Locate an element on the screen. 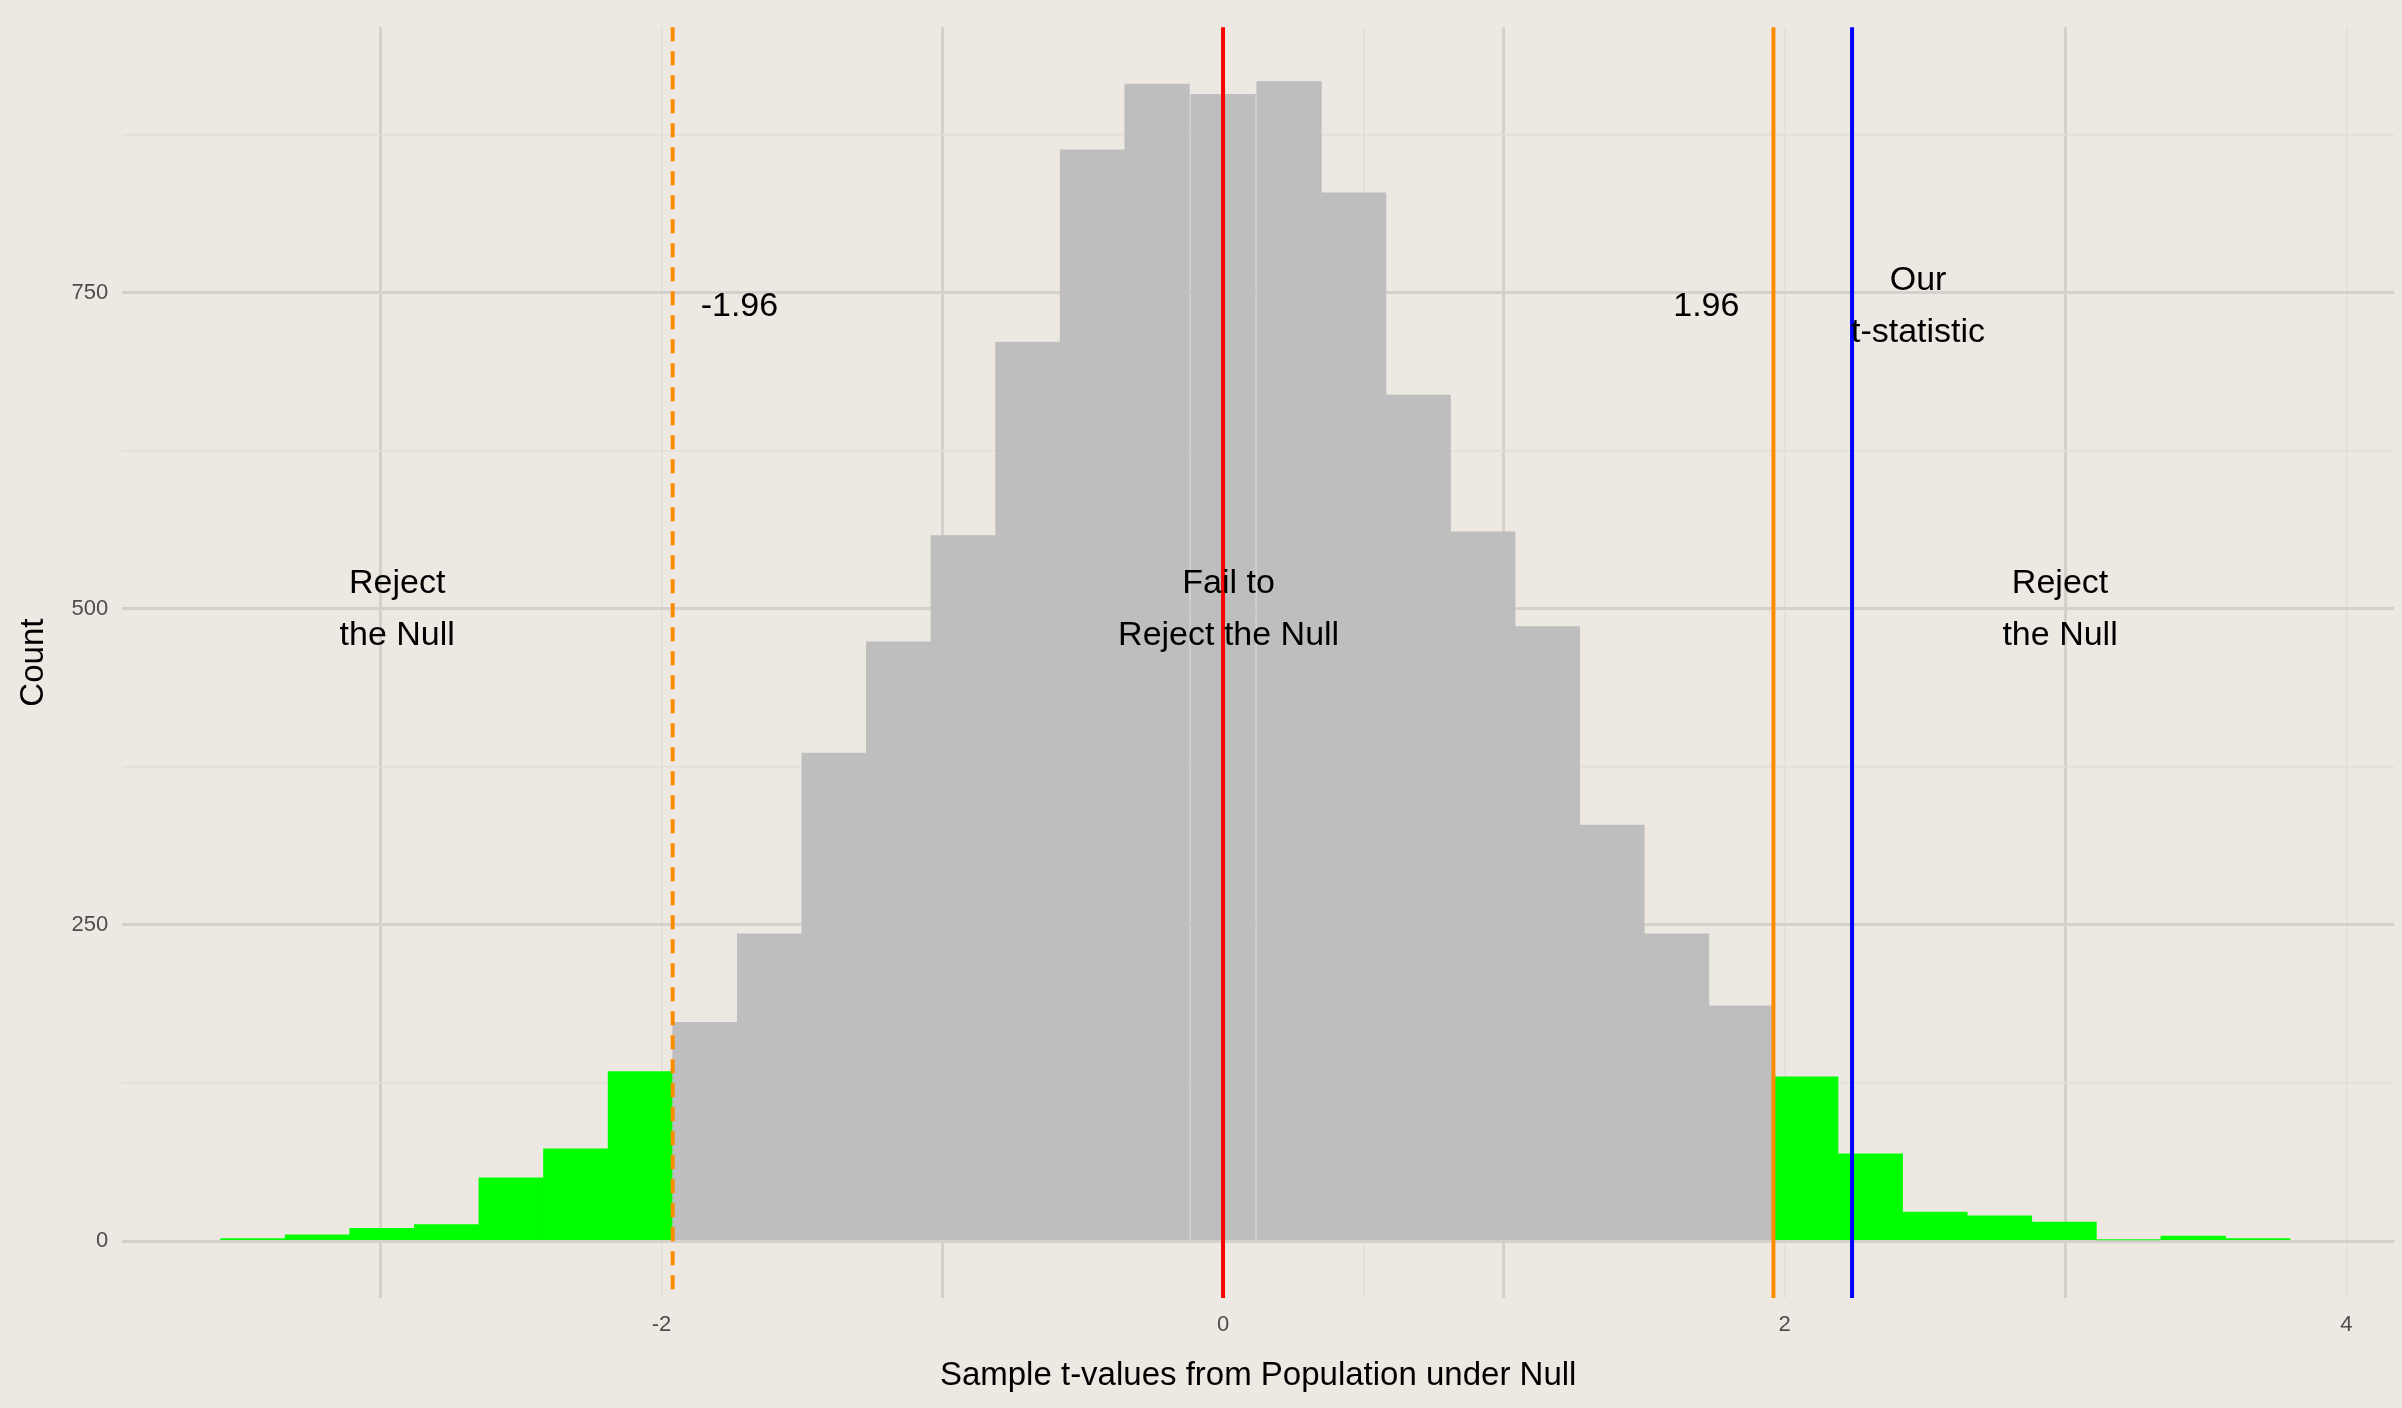 The image size is (2402, 1408). ref-line-label: 1.96 is located at coordinates (1706, 304).